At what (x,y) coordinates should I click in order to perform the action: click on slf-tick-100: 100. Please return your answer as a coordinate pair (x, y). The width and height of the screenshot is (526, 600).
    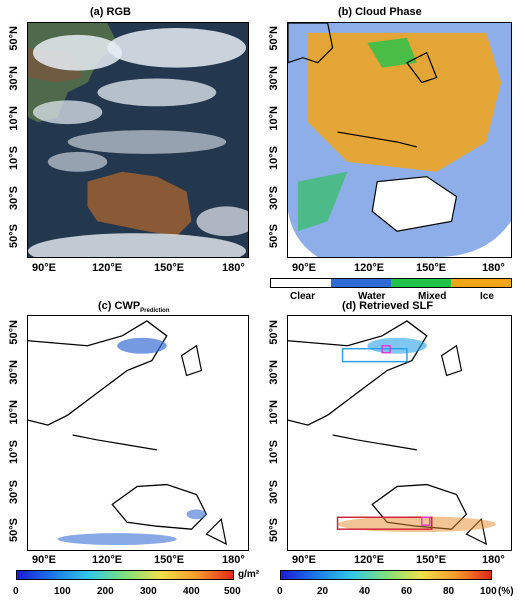
    Looking at the image, I should click on (488, 591).